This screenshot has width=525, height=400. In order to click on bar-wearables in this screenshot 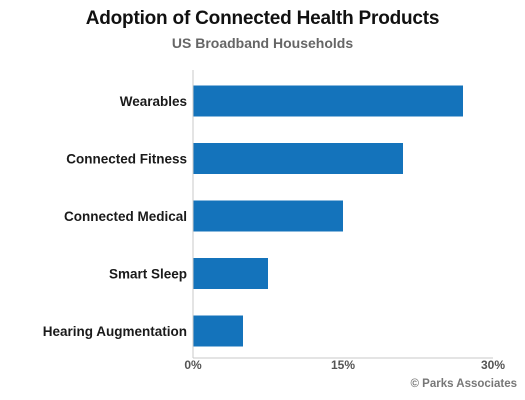, I will do `click(328, 101)`.